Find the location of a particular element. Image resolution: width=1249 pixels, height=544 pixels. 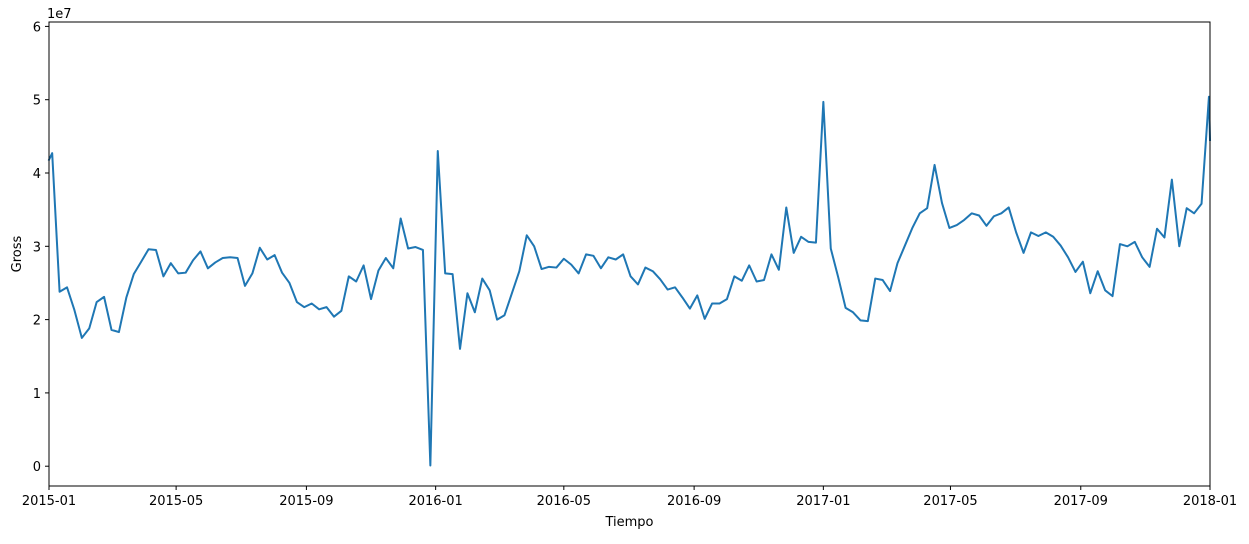

x-tick-label: 2017-05 is located at coordinates (950, 501).